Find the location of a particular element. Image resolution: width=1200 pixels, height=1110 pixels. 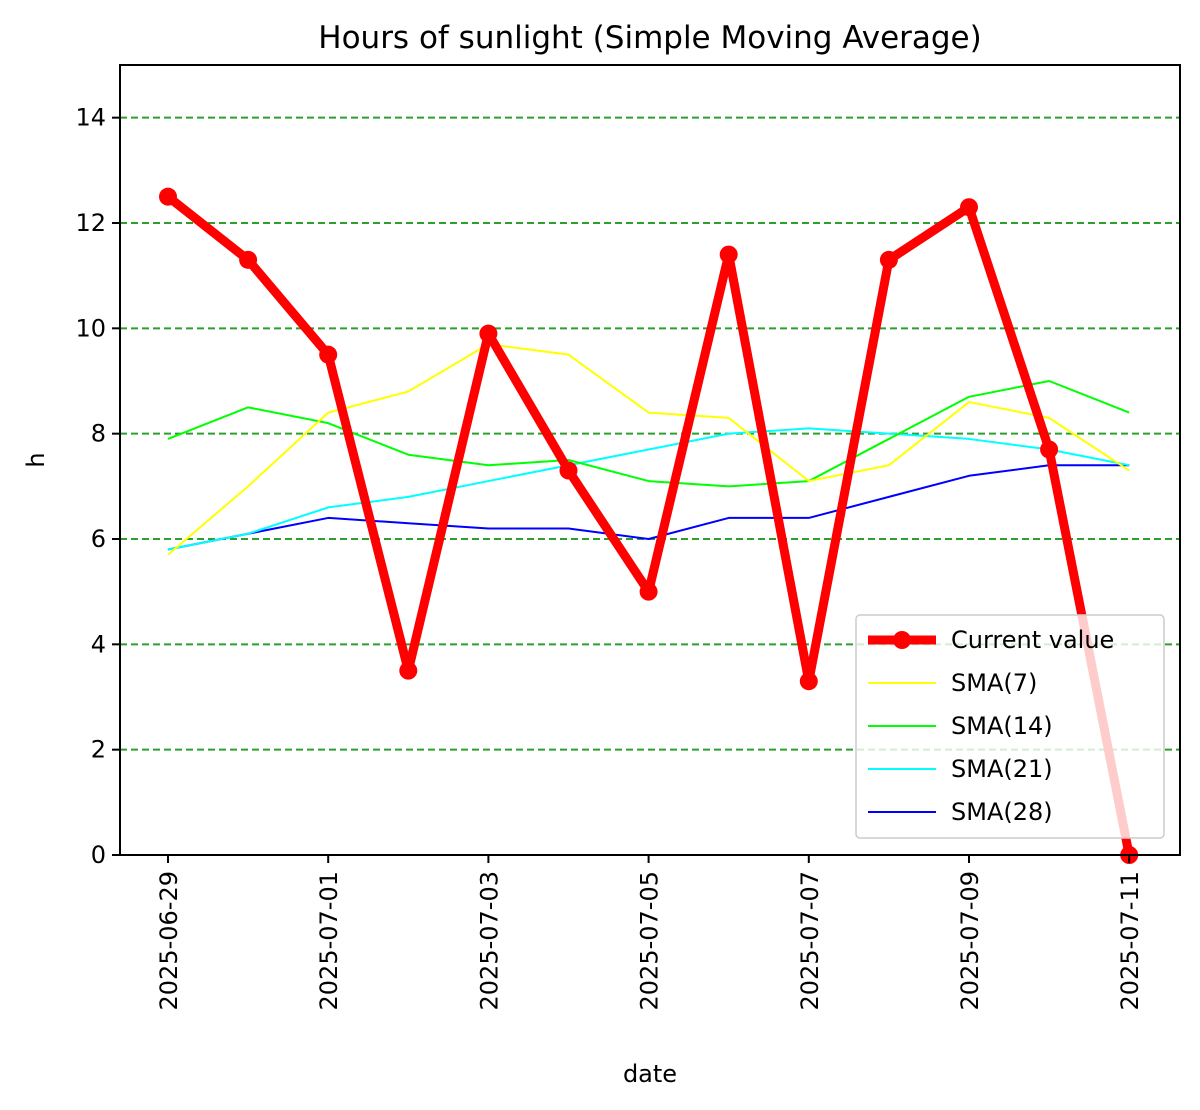

x-tick-label: 2025-06-29 is located at coordinates (169, 940).